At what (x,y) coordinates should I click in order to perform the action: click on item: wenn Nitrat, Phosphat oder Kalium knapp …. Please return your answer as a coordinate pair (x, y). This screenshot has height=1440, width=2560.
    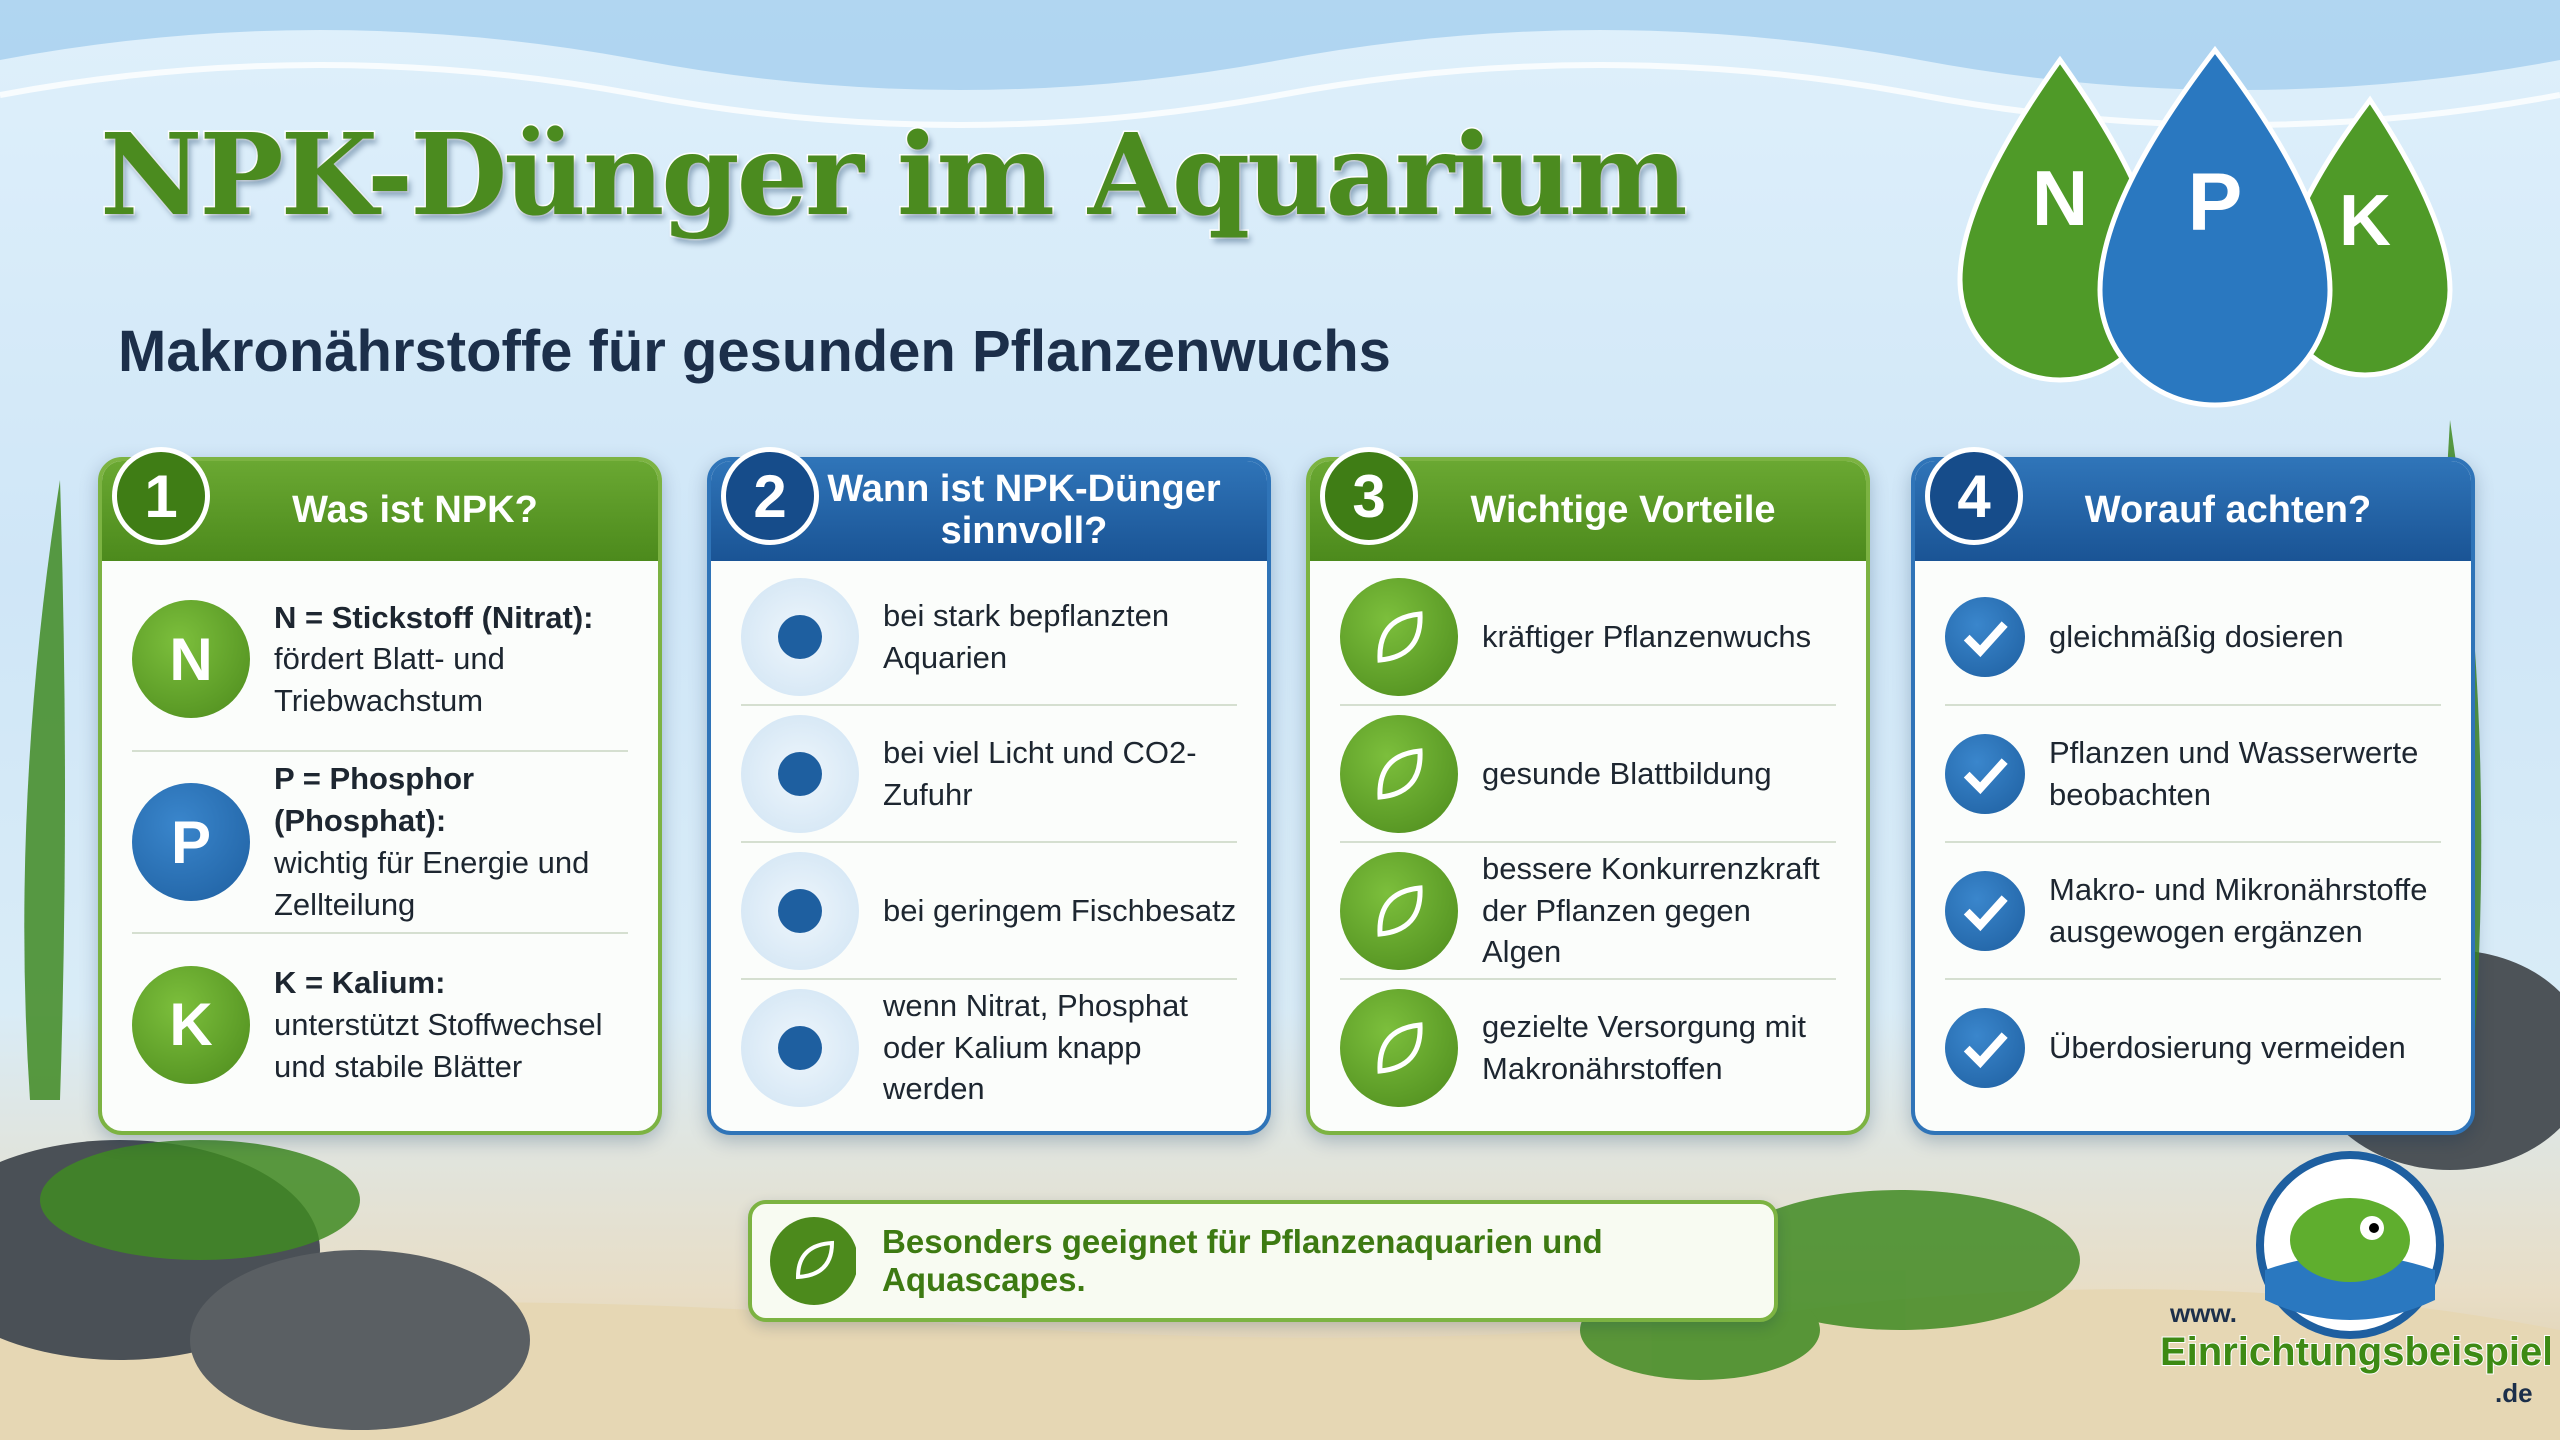
    Looking at the image, I should click on (989, 1047).